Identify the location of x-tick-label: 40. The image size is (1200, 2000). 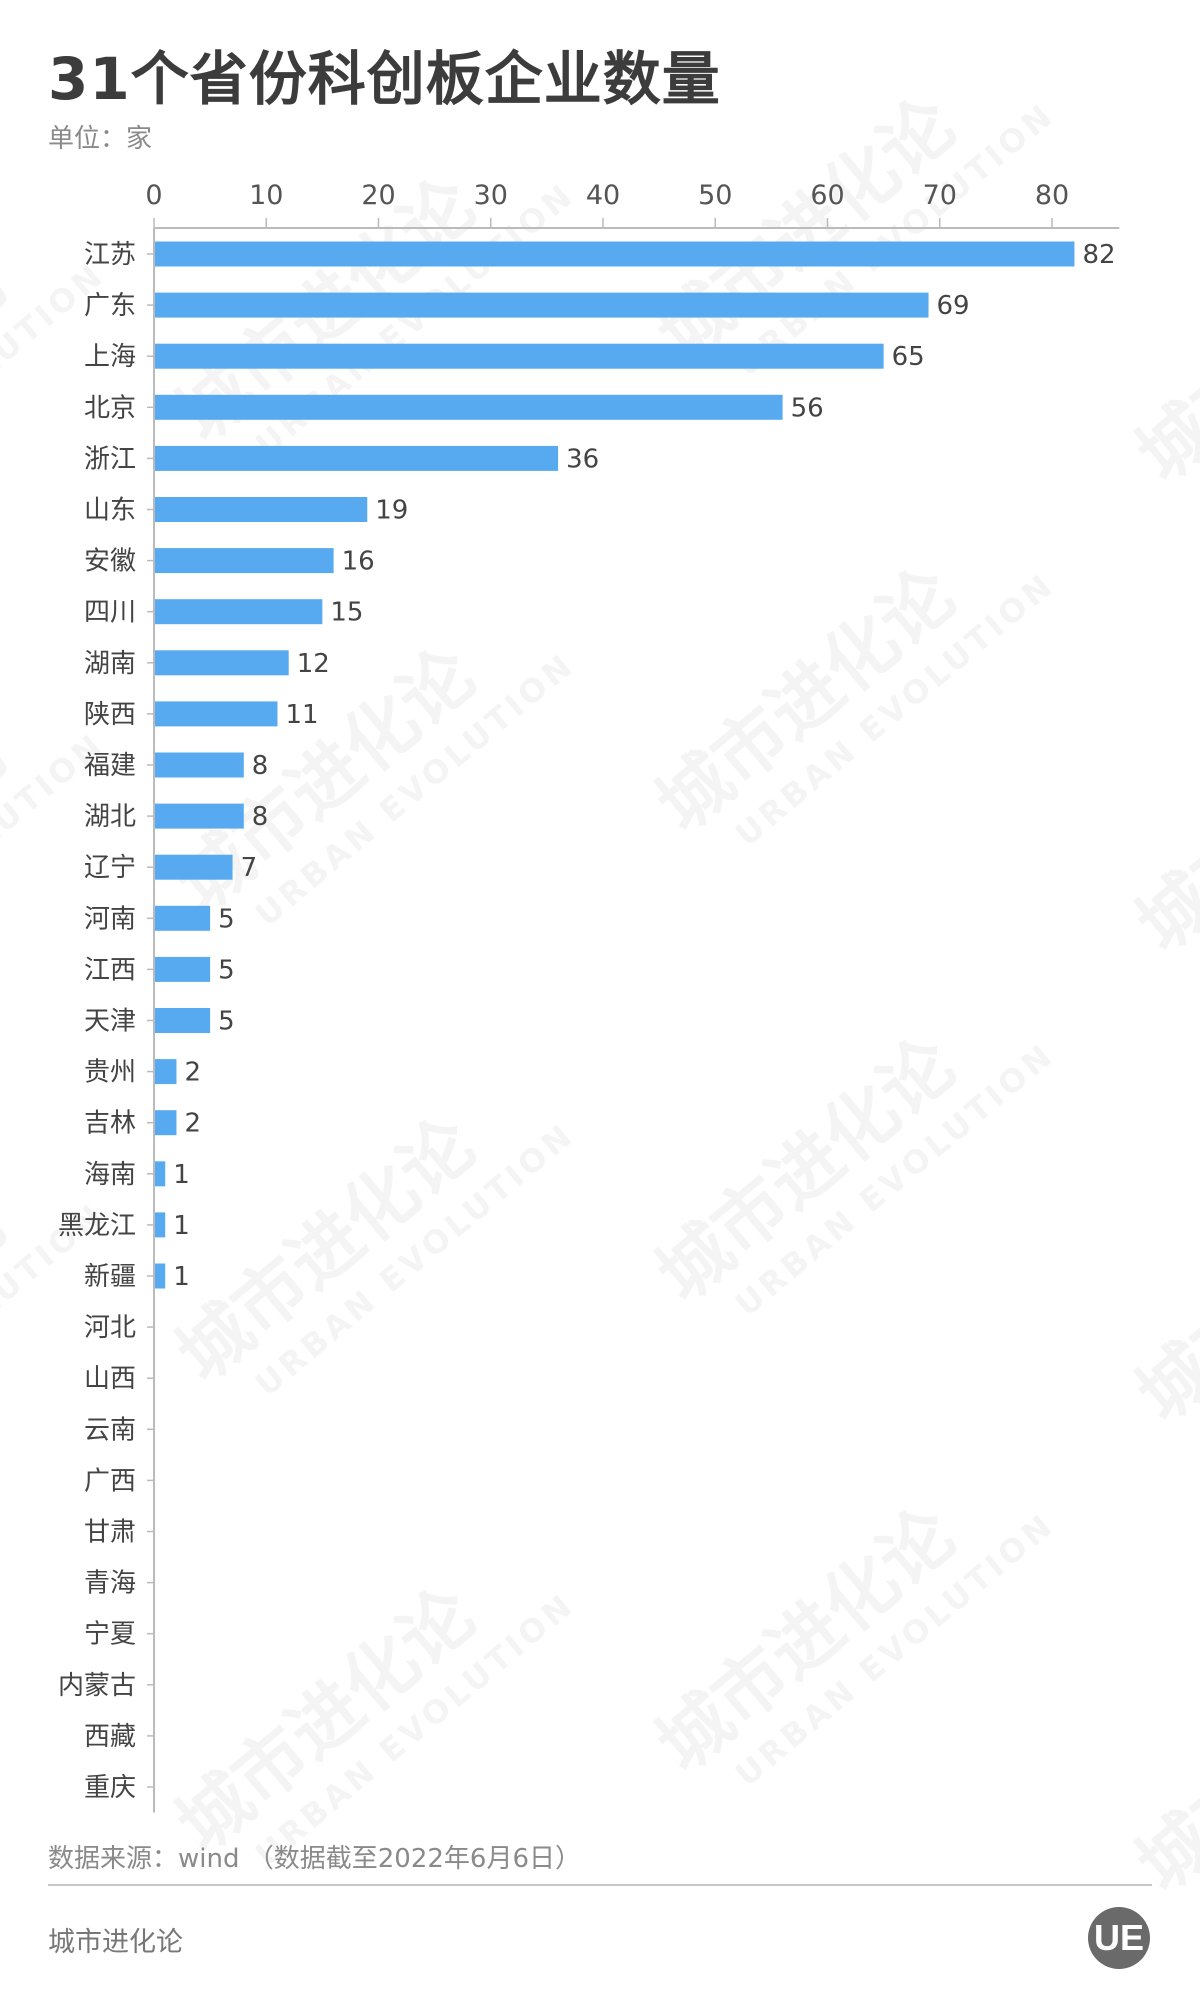
(603, 195).